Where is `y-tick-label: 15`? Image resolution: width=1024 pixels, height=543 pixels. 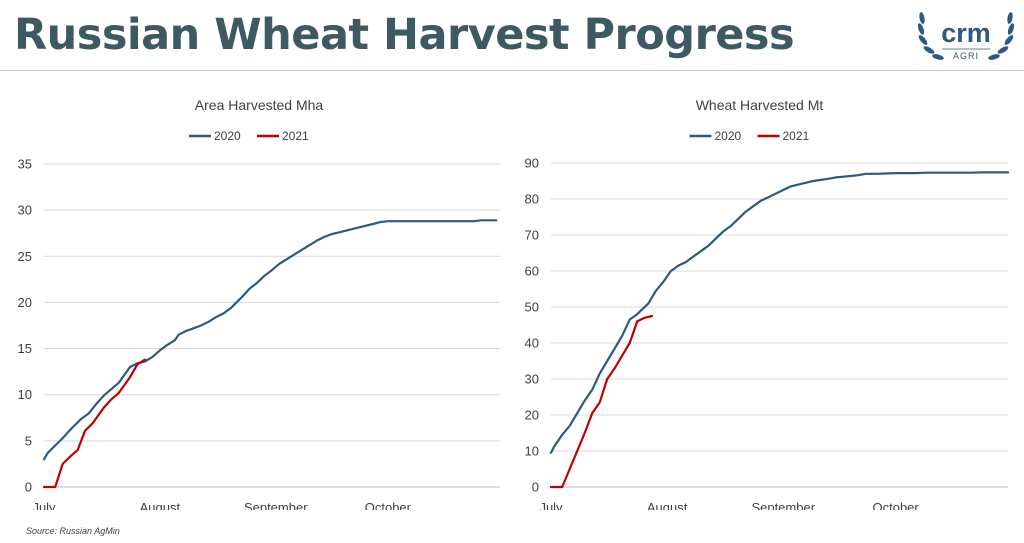
y-tick-label: 15 is located at coordinates (25, 348).